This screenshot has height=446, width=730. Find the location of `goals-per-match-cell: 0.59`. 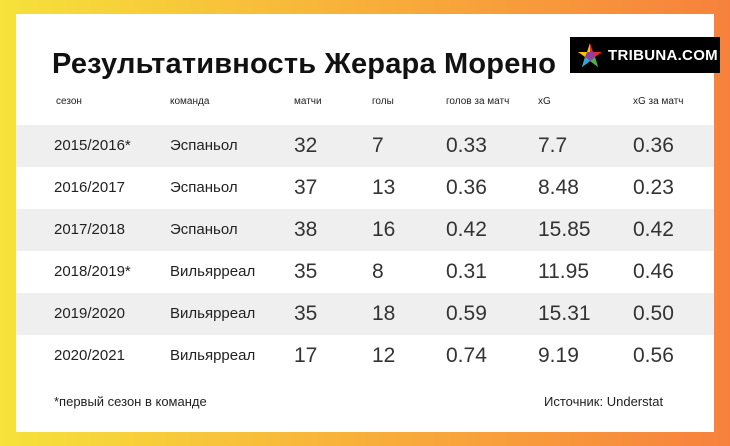

goals-per-match-cell: 0.59 is located at coordinates (466, 313).